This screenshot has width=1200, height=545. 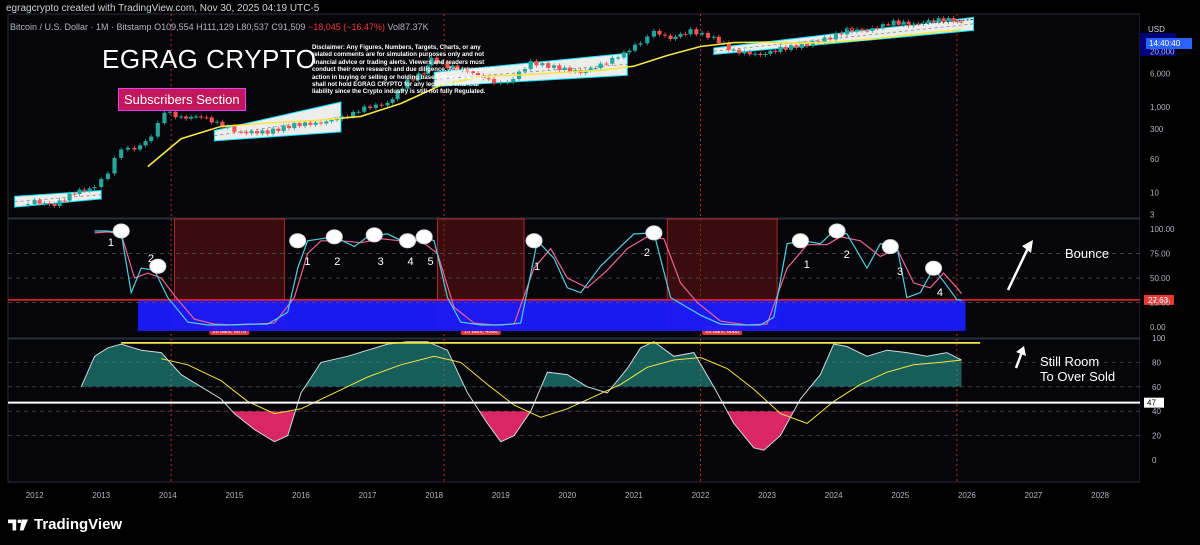 I want to click on rsi-overbought-fill, so click(x=521, y=364).